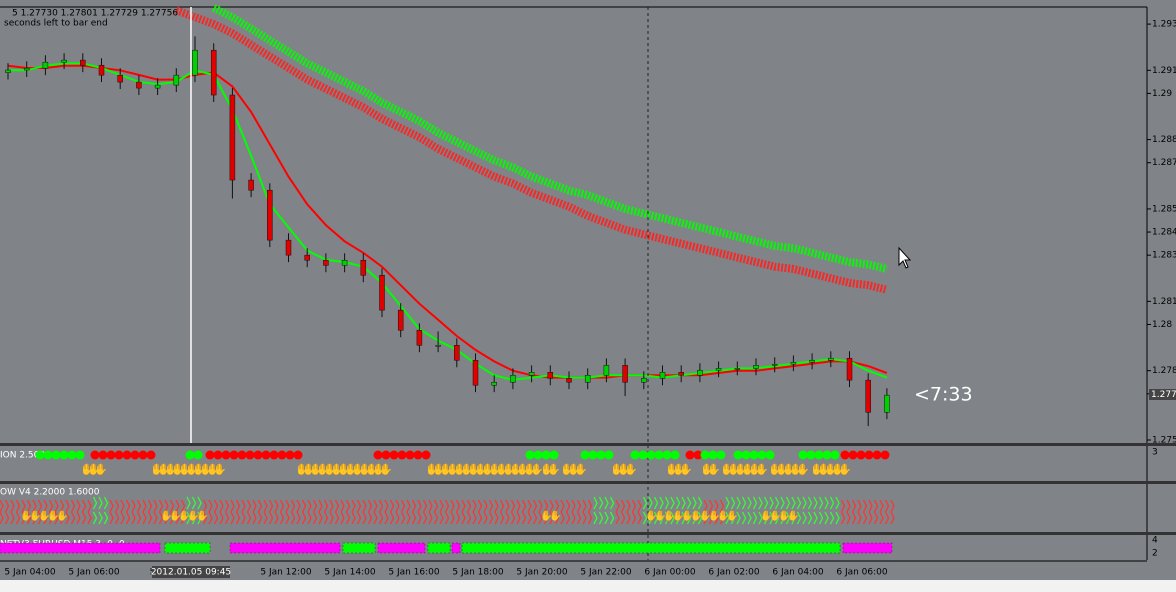 The image size is (1176, 592). What do you see at coordinates (1163, 395) in the screenshot?
I see `current-price-label: 1.277` at bounding box center [1163, 395].